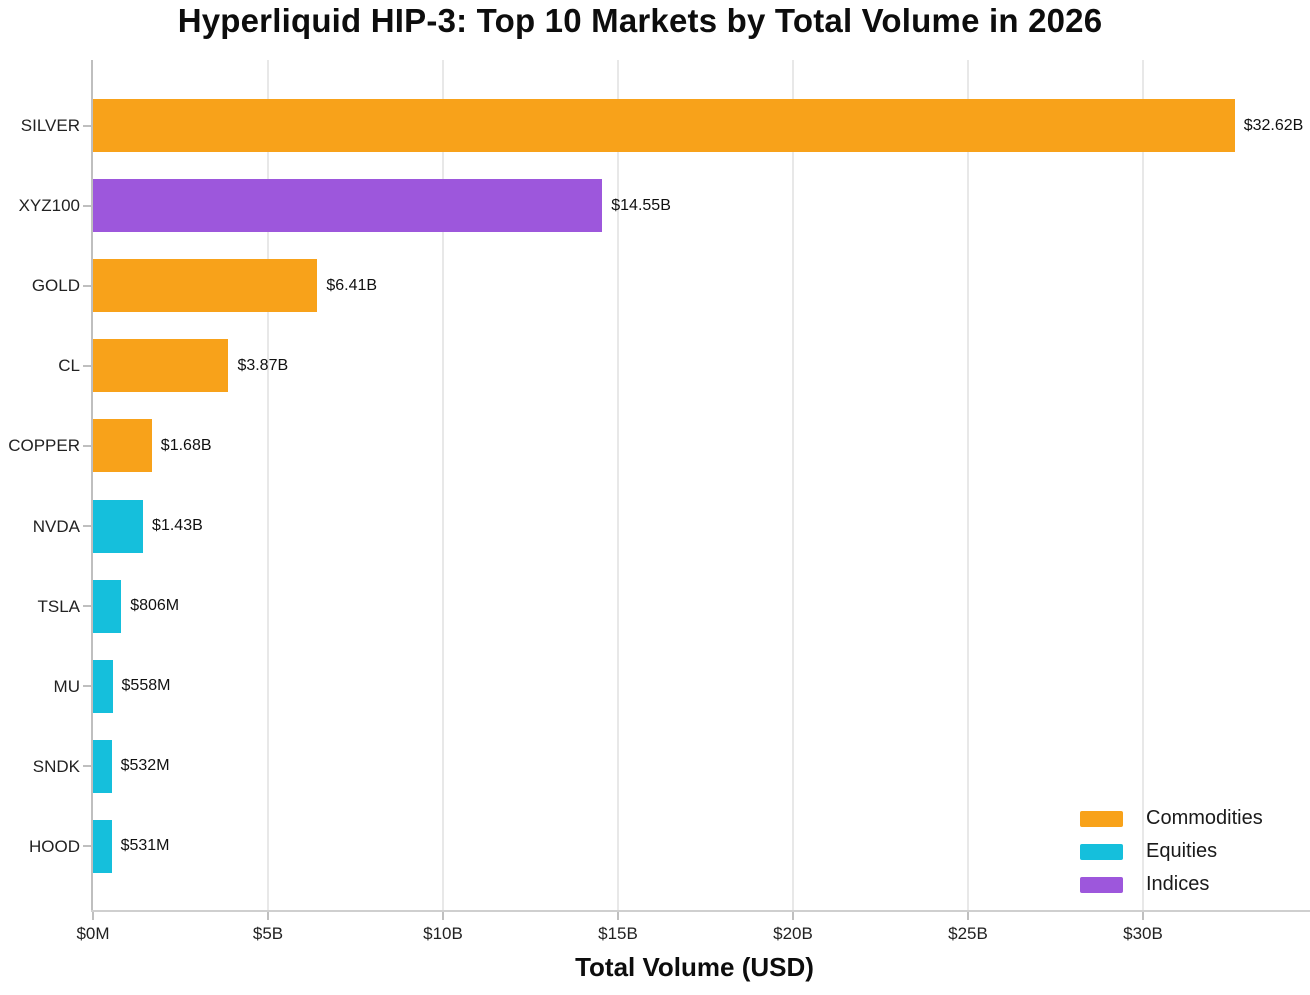 This screenshot has width=1310, height=995. Describe the element at coordinates (66, 686) in the screenshot. I see `category-label-MU: MU` at that location.